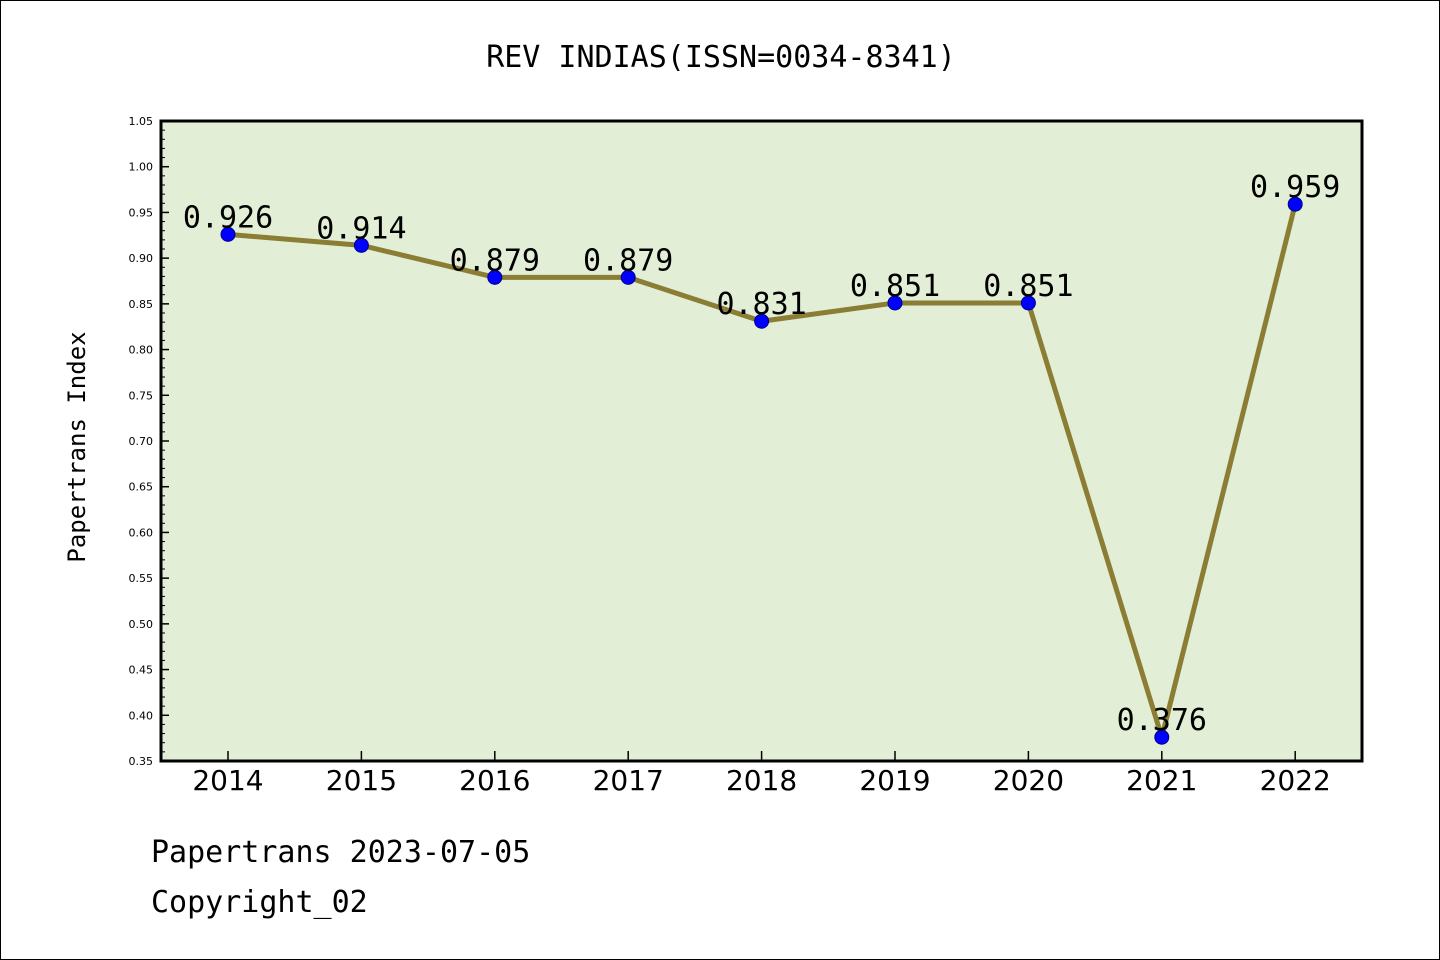 The height and width of the screenshot is (960, 1440). Describe the element at coordinates (1295, 780) in the screenshot. I see `x-tick-label: 2022` at that location.